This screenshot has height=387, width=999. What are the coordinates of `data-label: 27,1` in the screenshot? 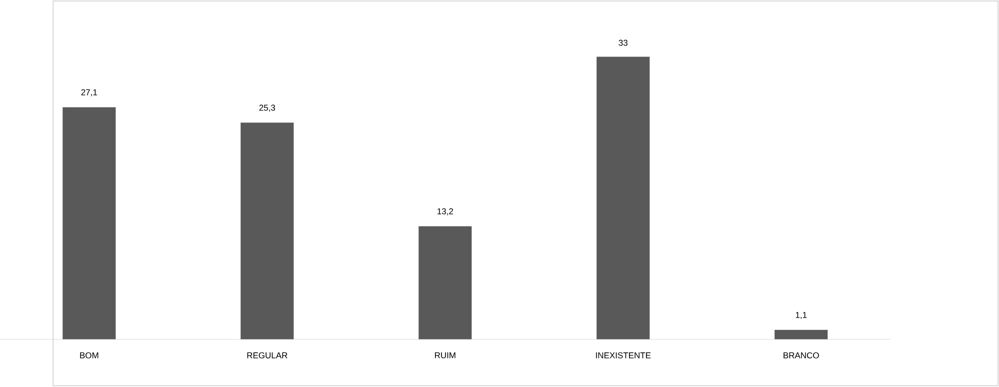 It's located at (89, 92).